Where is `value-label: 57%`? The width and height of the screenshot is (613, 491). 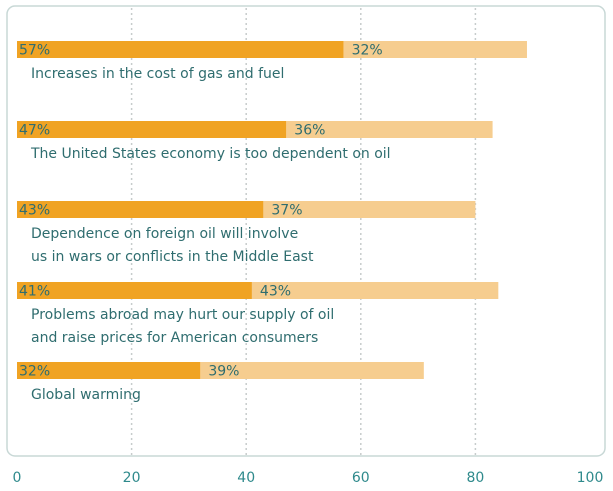
value-label: 57% is located at coordinates (34, 51).